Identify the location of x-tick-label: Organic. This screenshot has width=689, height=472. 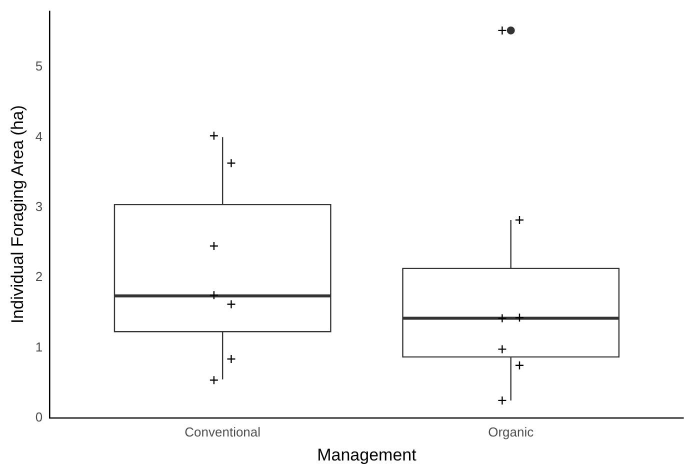
(511, 432).